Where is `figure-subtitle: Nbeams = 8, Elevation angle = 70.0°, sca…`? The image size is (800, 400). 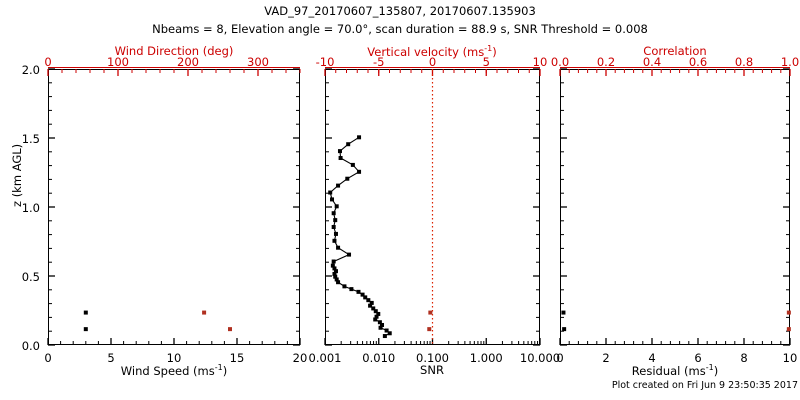
figure-subtitle: Nbeams = 8, Elevation angle = 70.0°, sca… is located at coordinates (400, 29).